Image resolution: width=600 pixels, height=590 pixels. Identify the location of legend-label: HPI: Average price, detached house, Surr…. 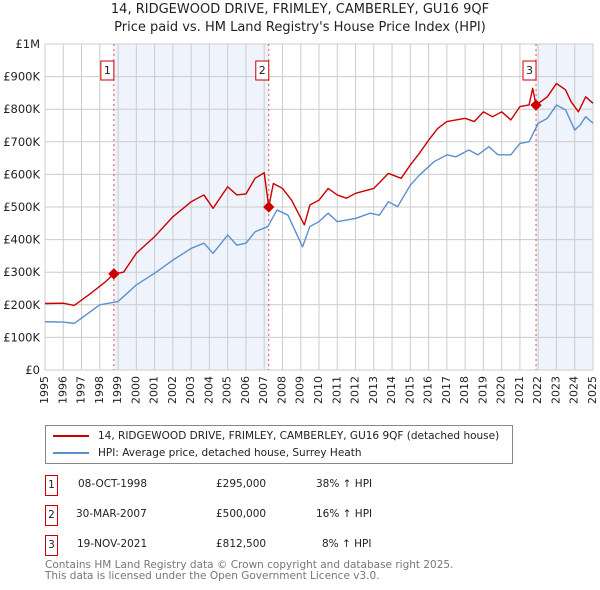
(230, 453).